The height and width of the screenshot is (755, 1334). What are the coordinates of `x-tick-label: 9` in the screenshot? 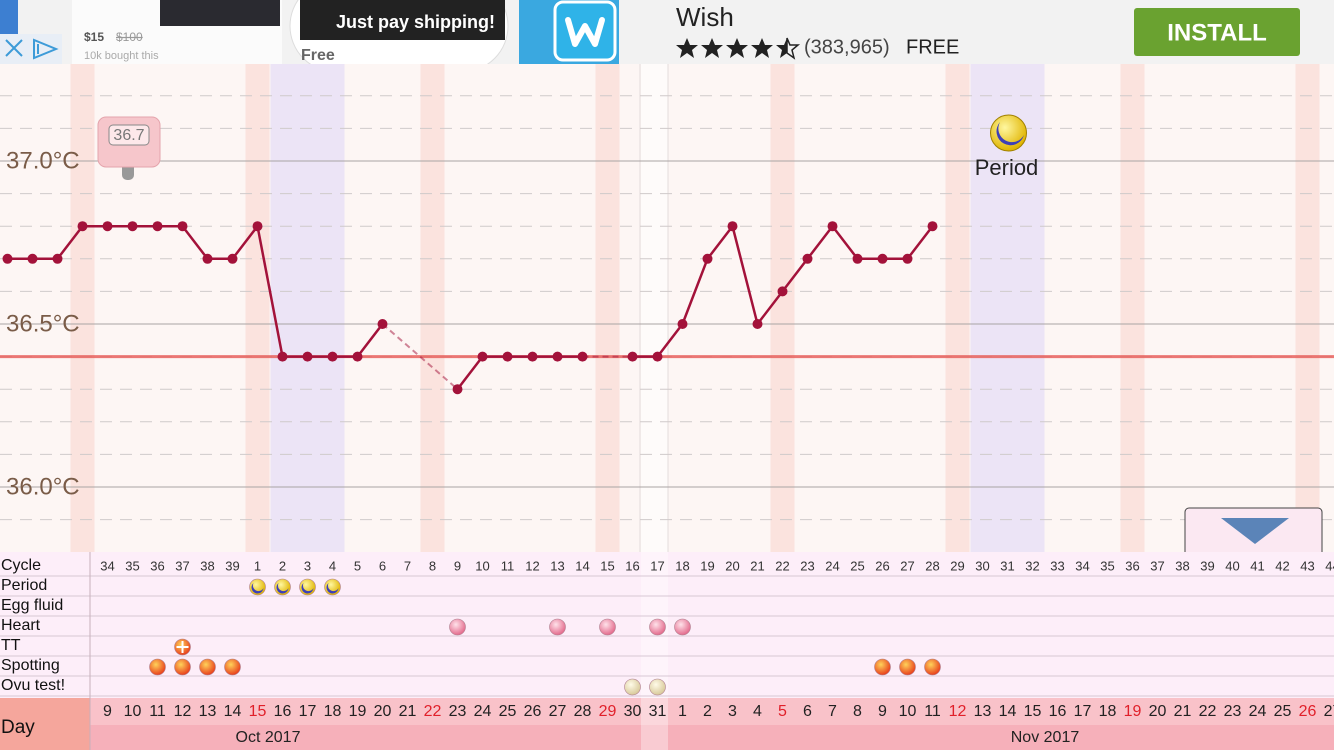 It's located at (107, 711).